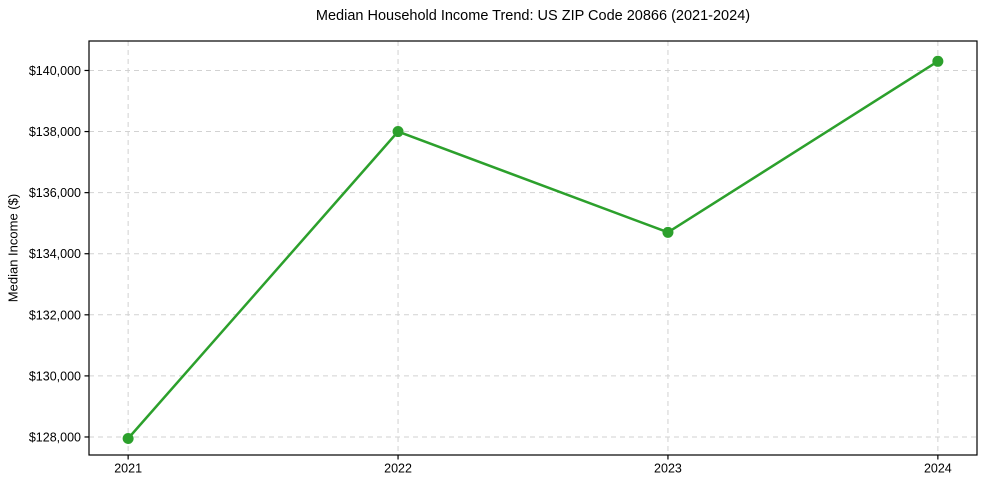  I want to click on x-tick-label: 2022, so click(398, 469).